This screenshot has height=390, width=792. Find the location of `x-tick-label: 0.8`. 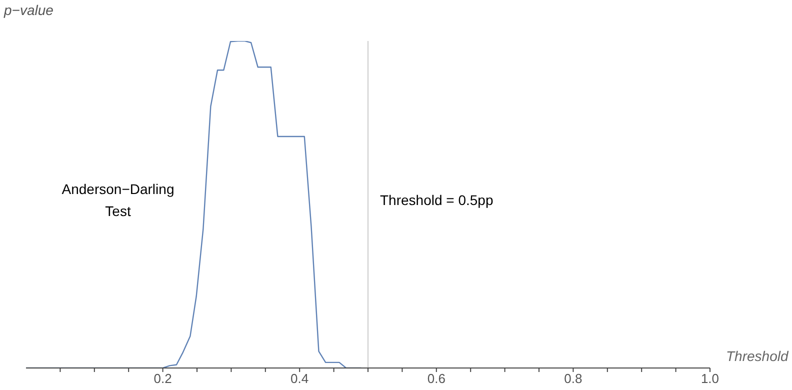

x-tick-label: 0.8 is located at coordinates (573, 378).